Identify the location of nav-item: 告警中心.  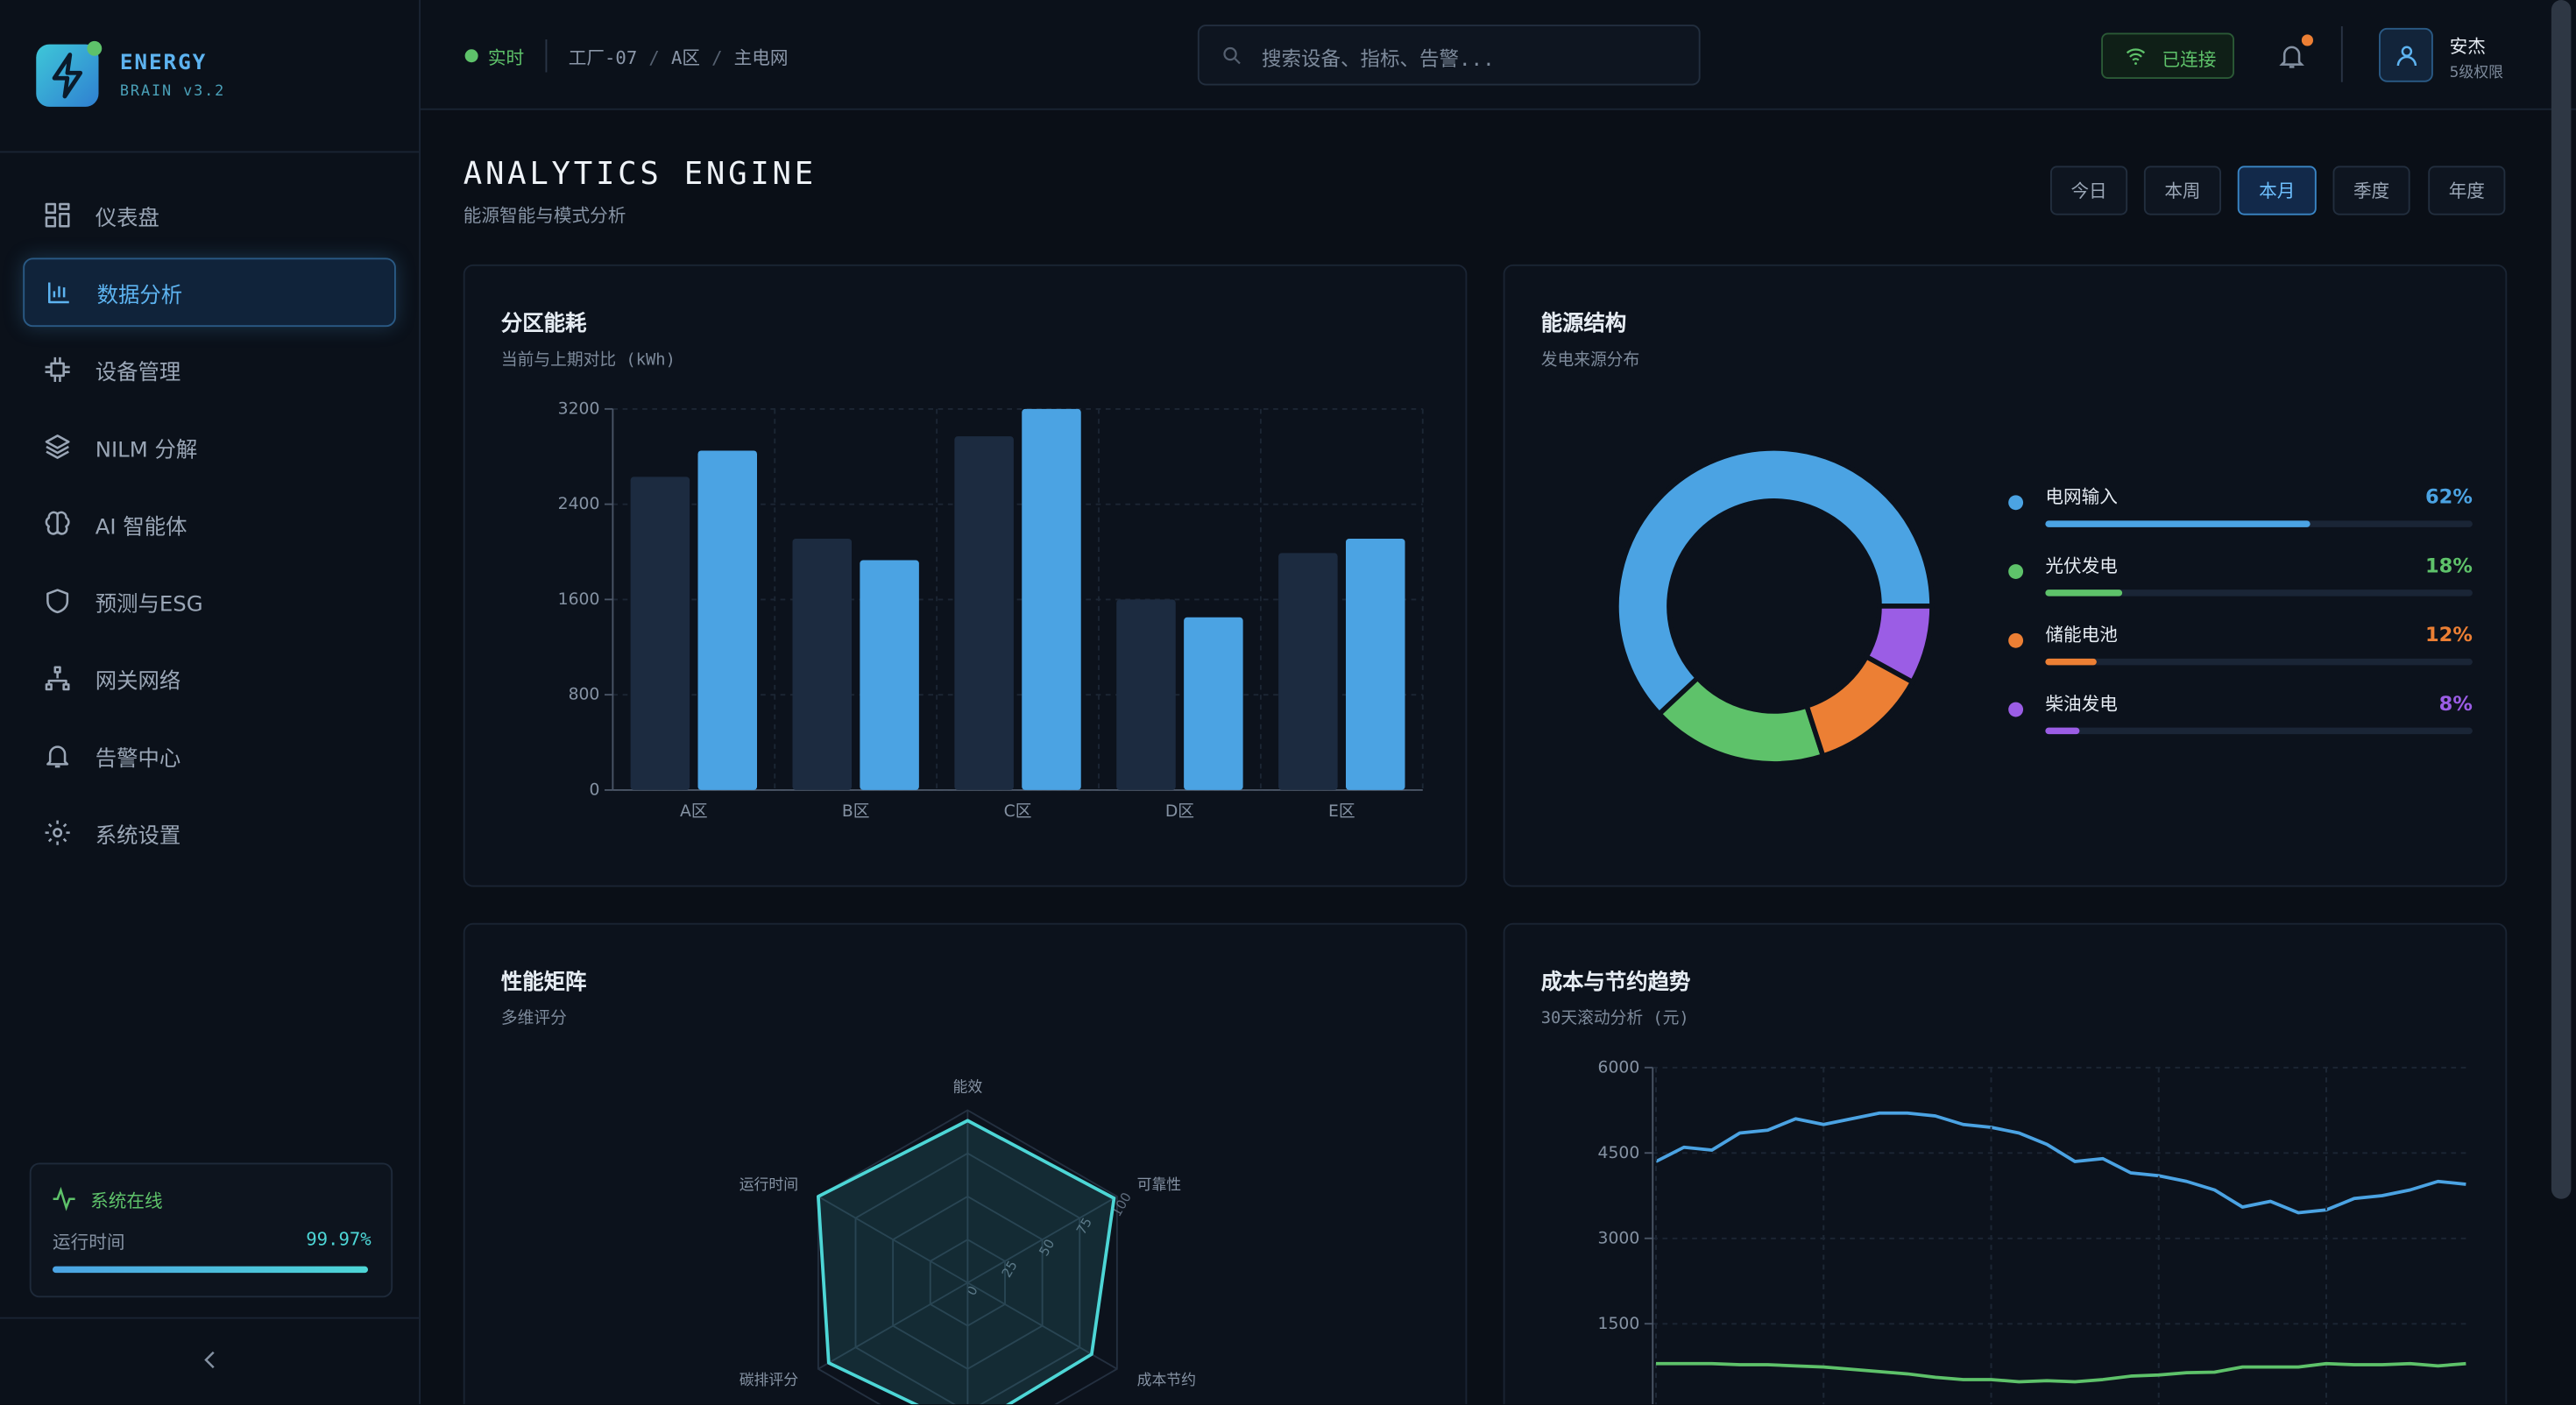
(209, 755).